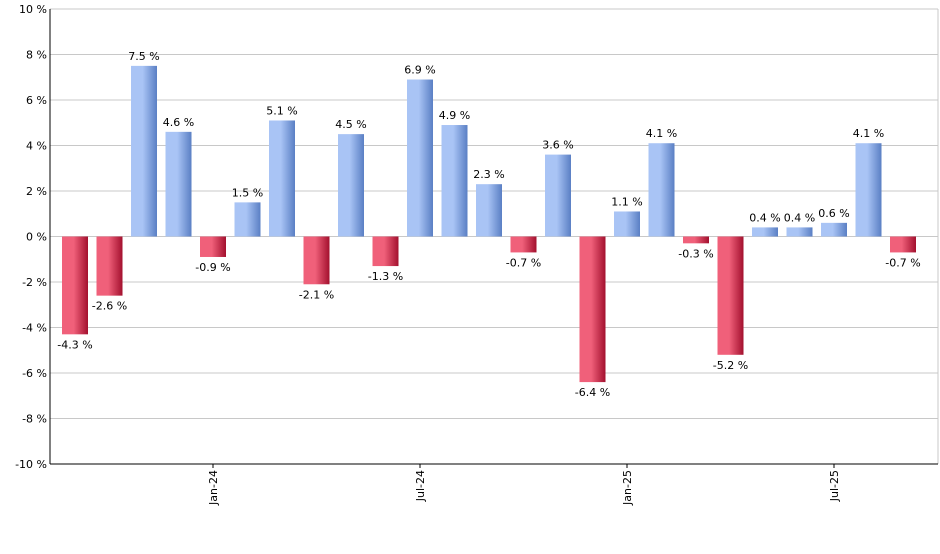  Describe the element at coordinates (36, 191) in the screenshot. I see `y-tick-label: 2 %` at that location.